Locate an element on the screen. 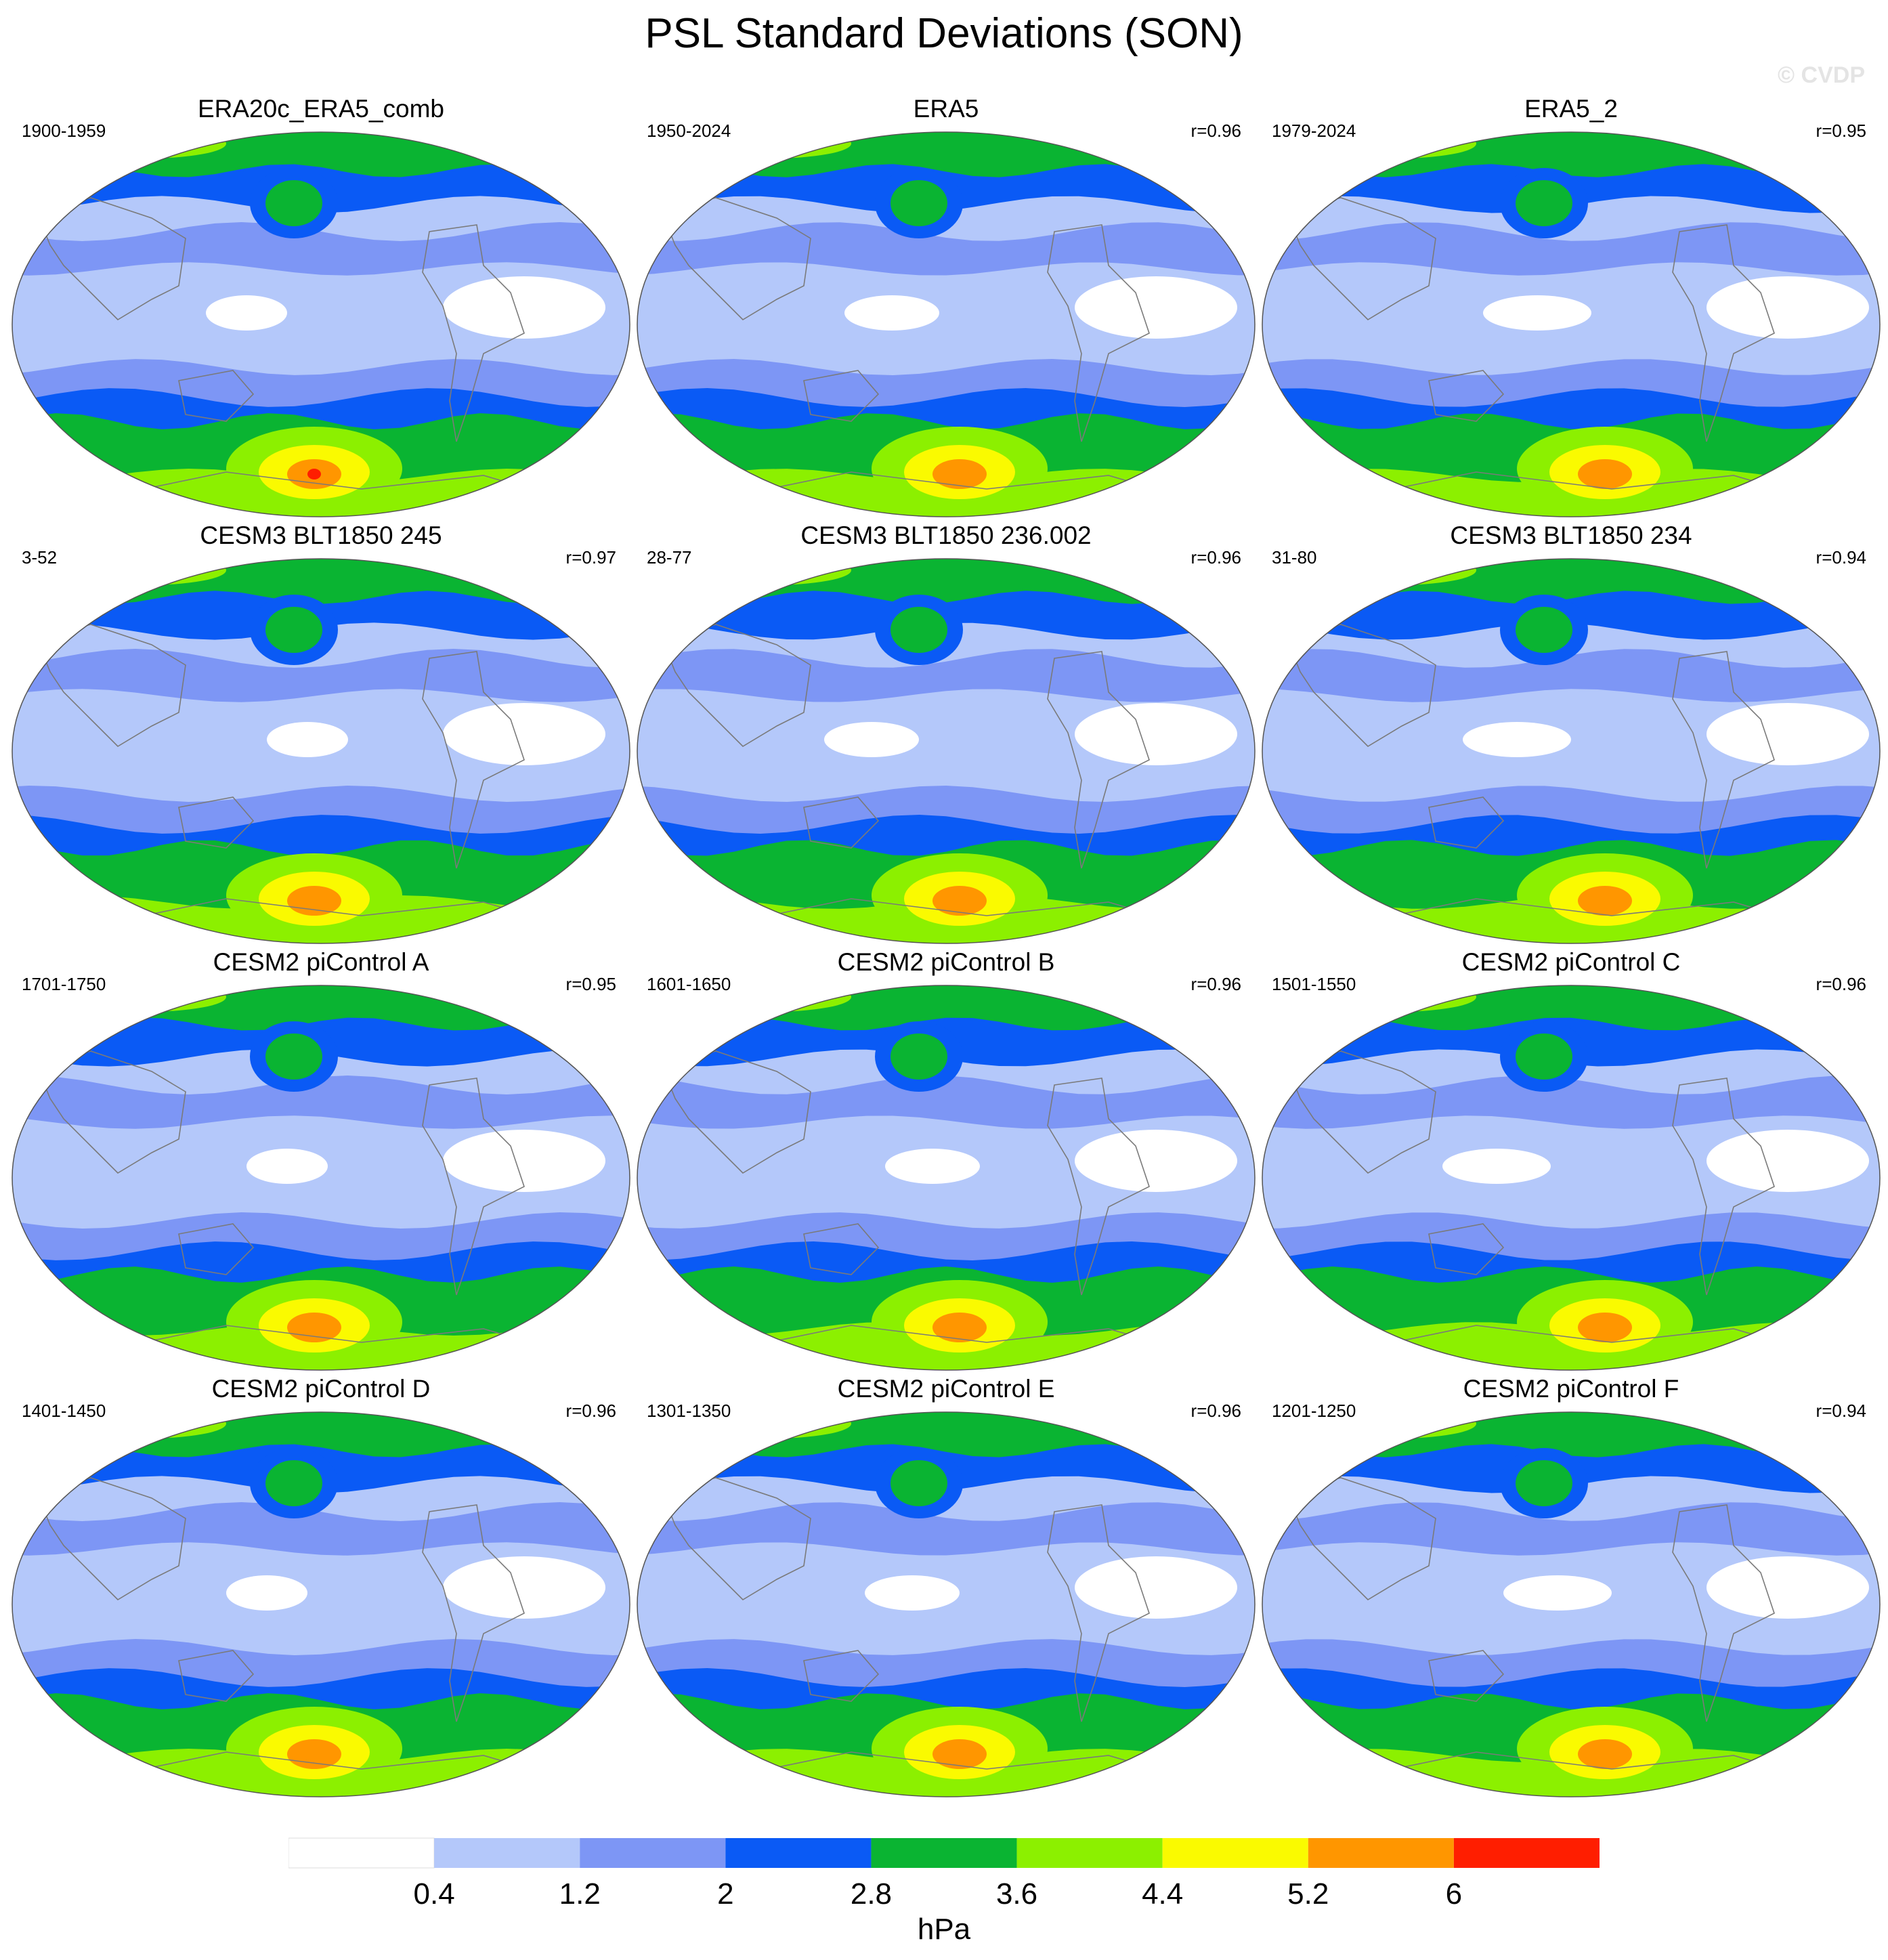 The height and width of the screenshot is (1960, 1888). colorbar: 0.4 1.2 2 2.8 3.6 4.4 5.2 6 hPa is located at coordinates (944, 1896).